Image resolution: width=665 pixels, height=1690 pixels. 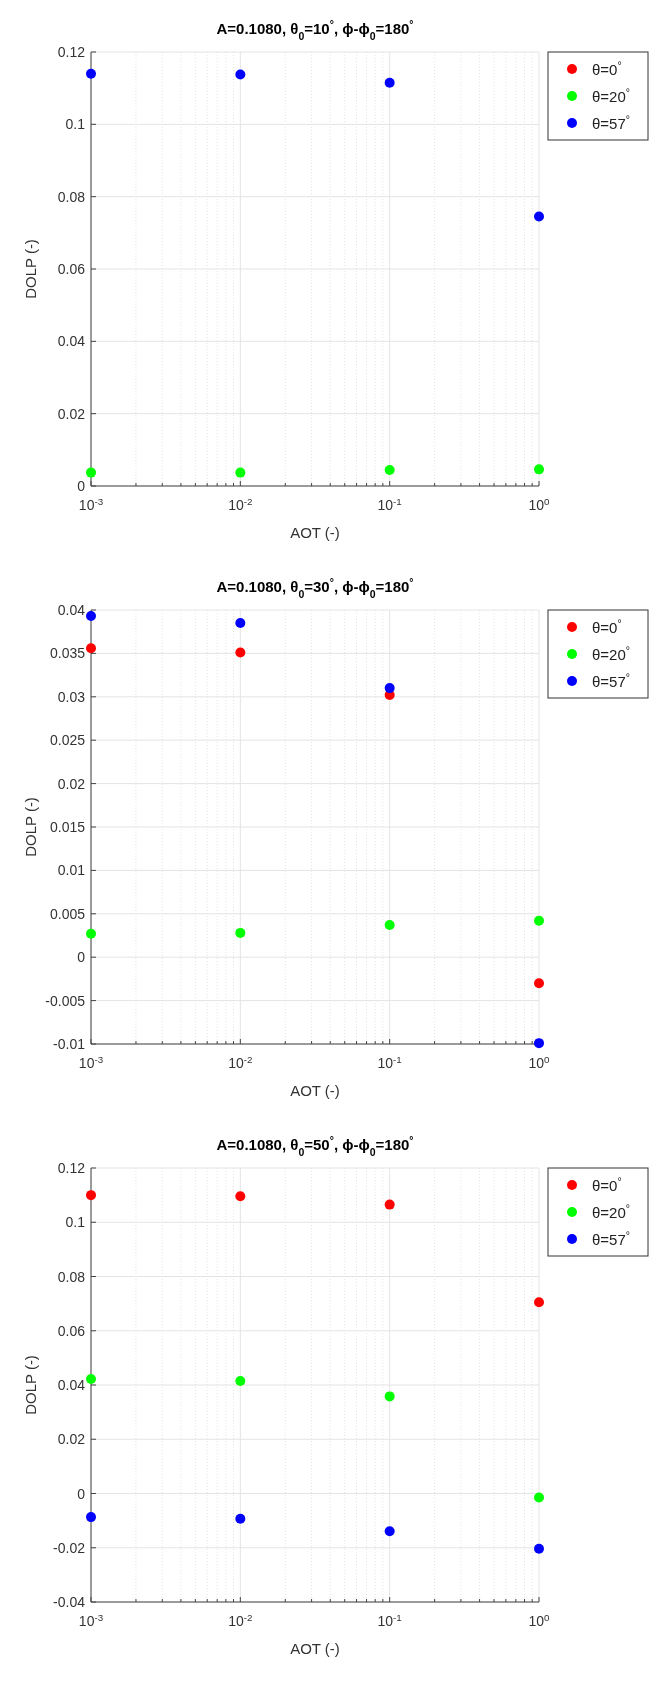 I want to click on chart-title: A=0.1080, θ$_{0}$=30$^{°}$, ϕ-ϕ$_{0}$=180$^{°}$, so click(x=315, y=588).